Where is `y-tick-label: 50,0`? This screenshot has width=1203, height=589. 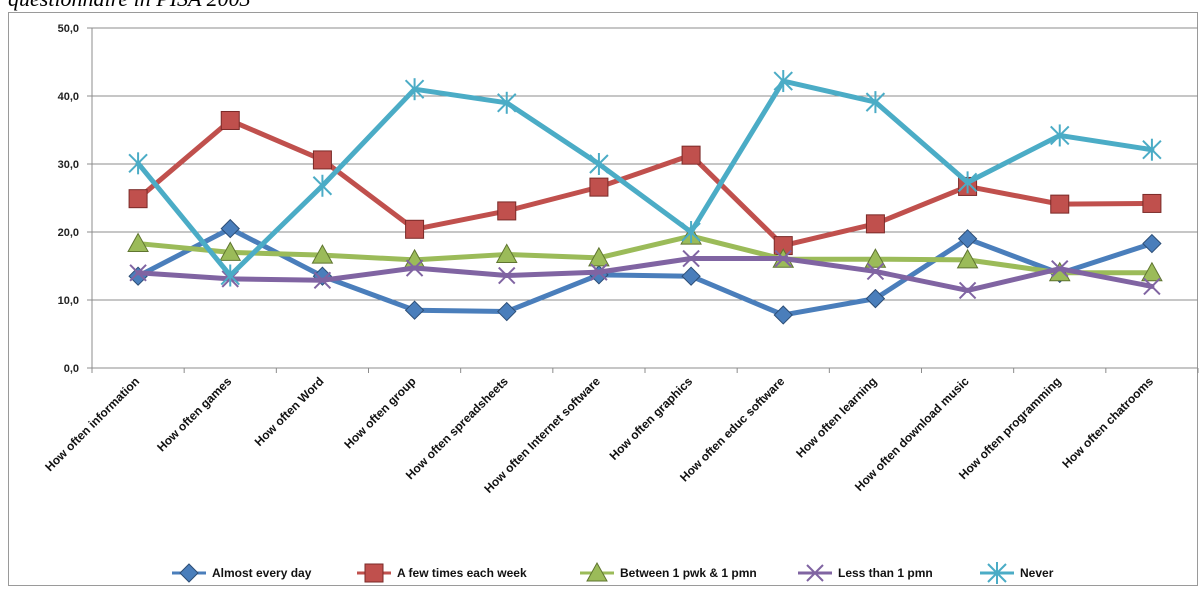 y-tick-label: 50,0 is located at coordinates (68, 29).